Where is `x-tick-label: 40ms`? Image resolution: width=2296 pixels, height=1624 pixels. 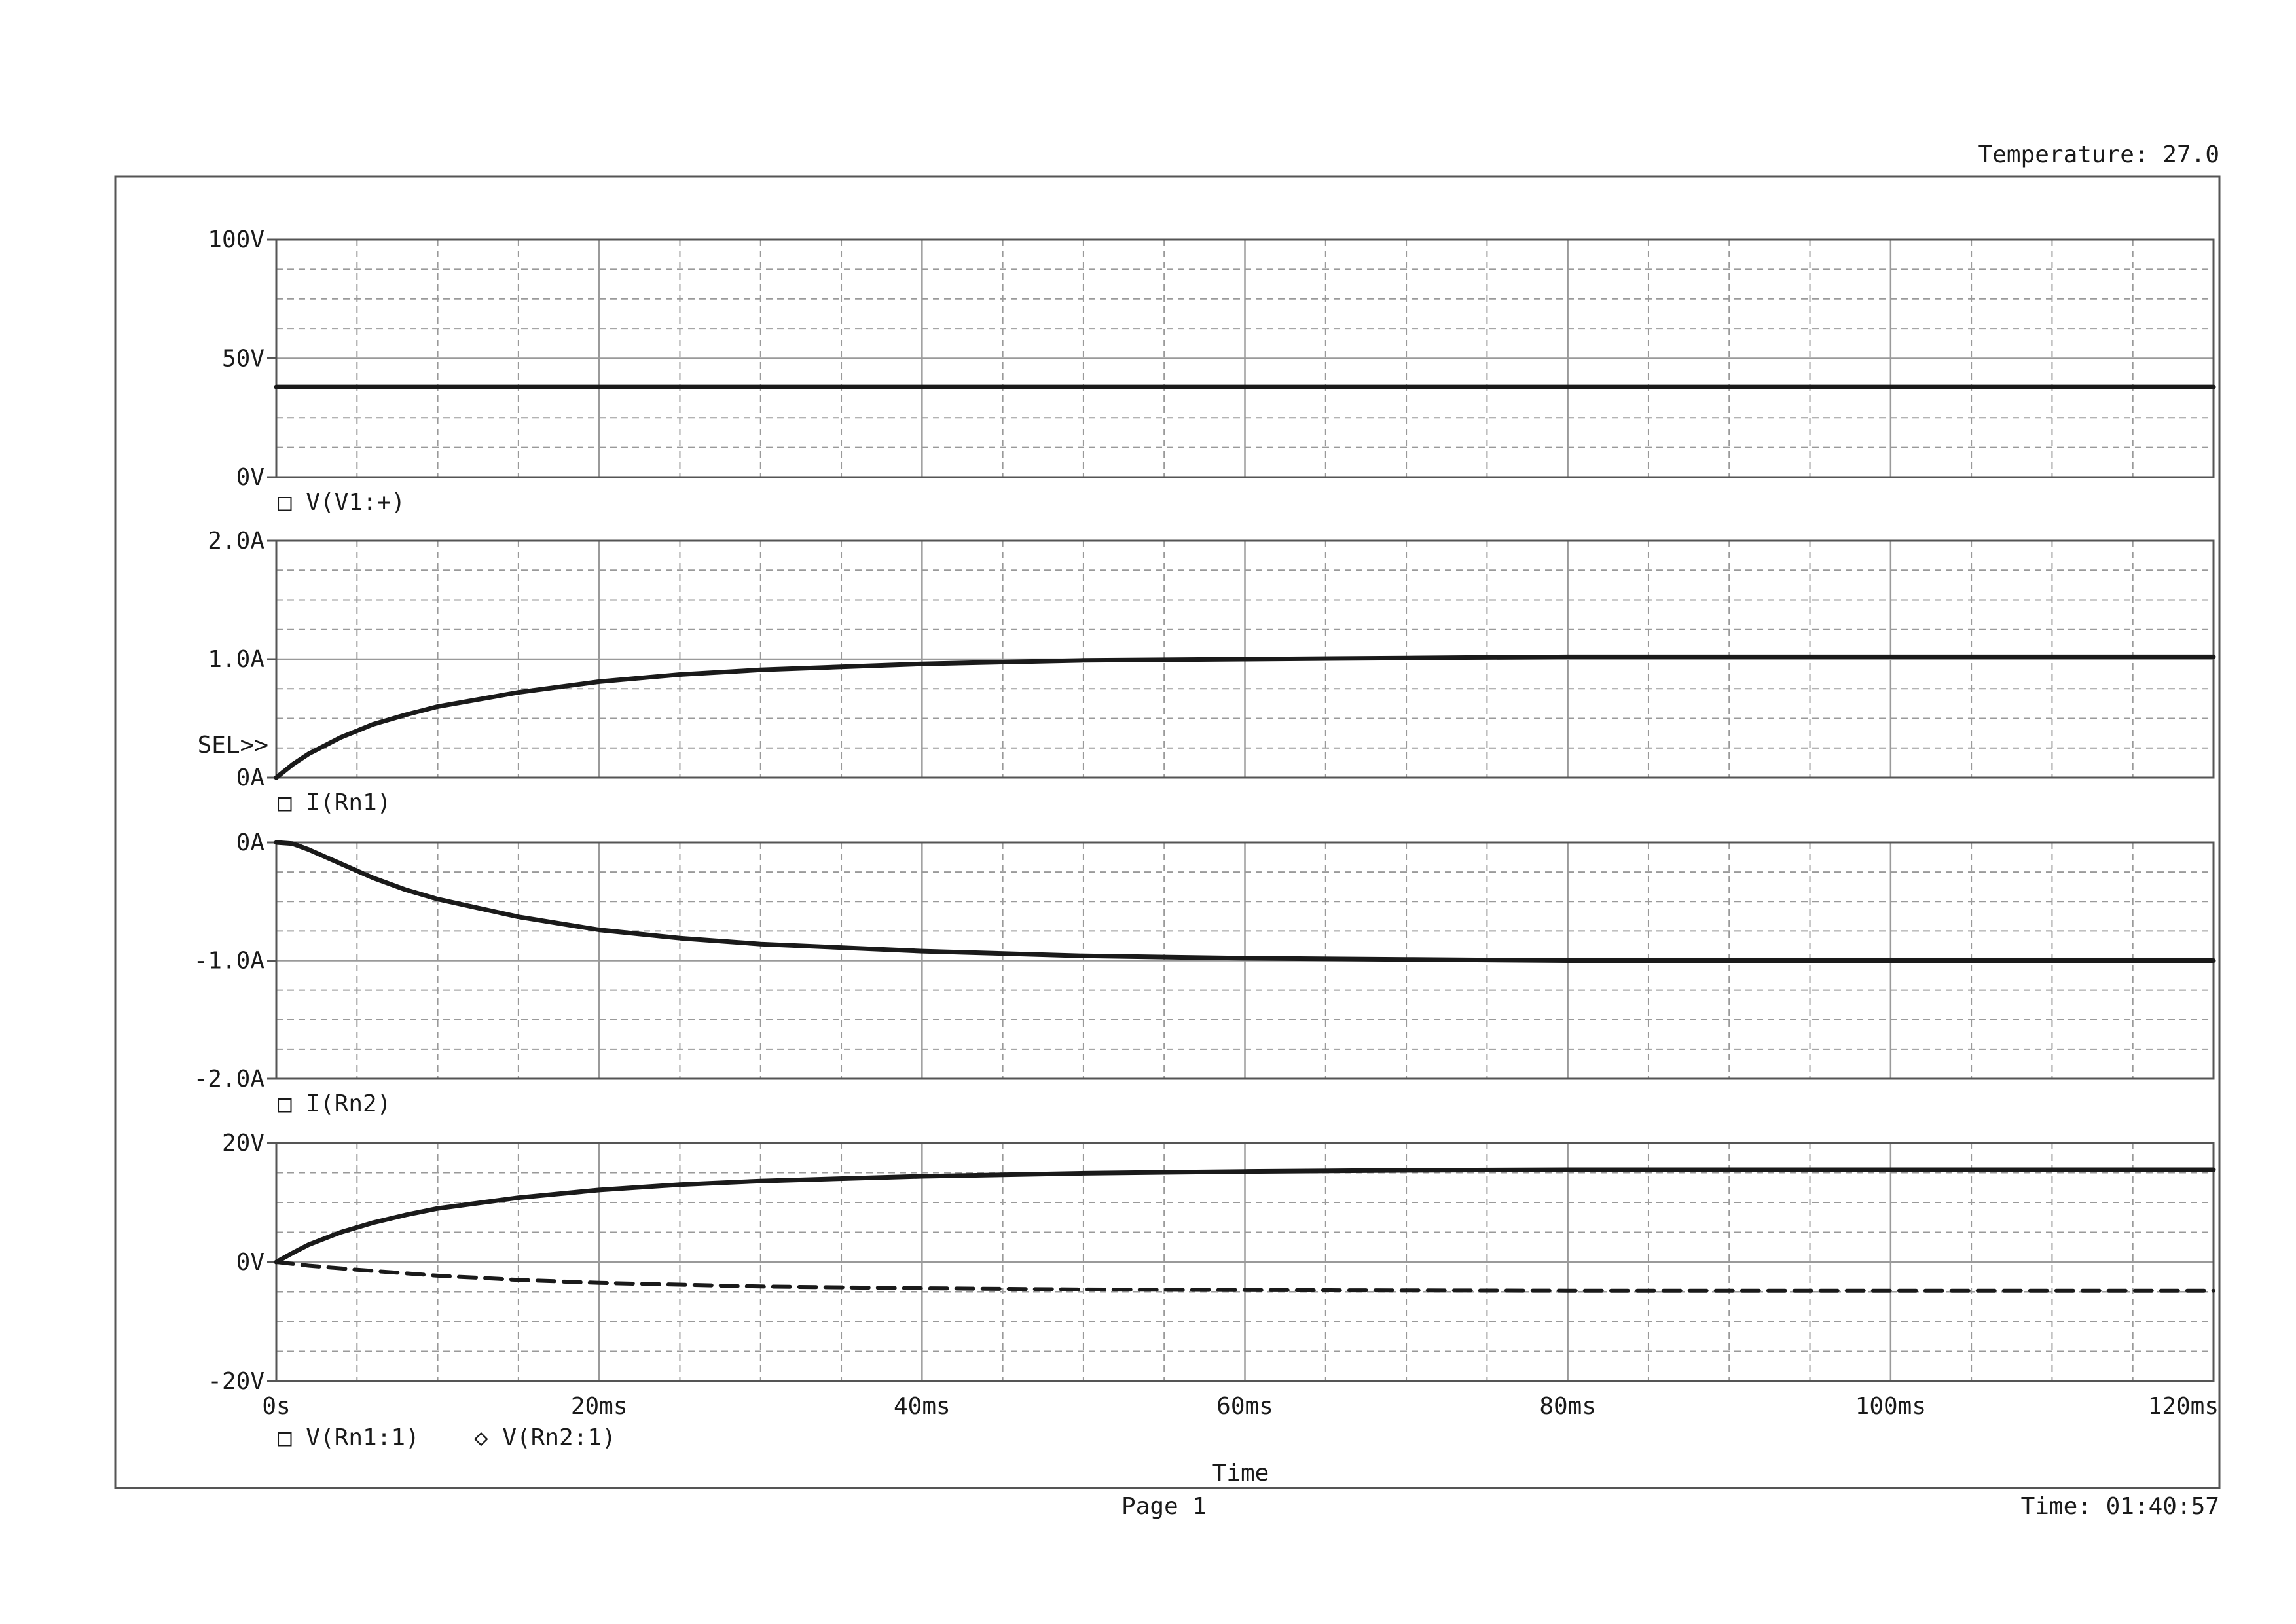 x-tick-label: 40ms is located at coordinates (922, 1406).